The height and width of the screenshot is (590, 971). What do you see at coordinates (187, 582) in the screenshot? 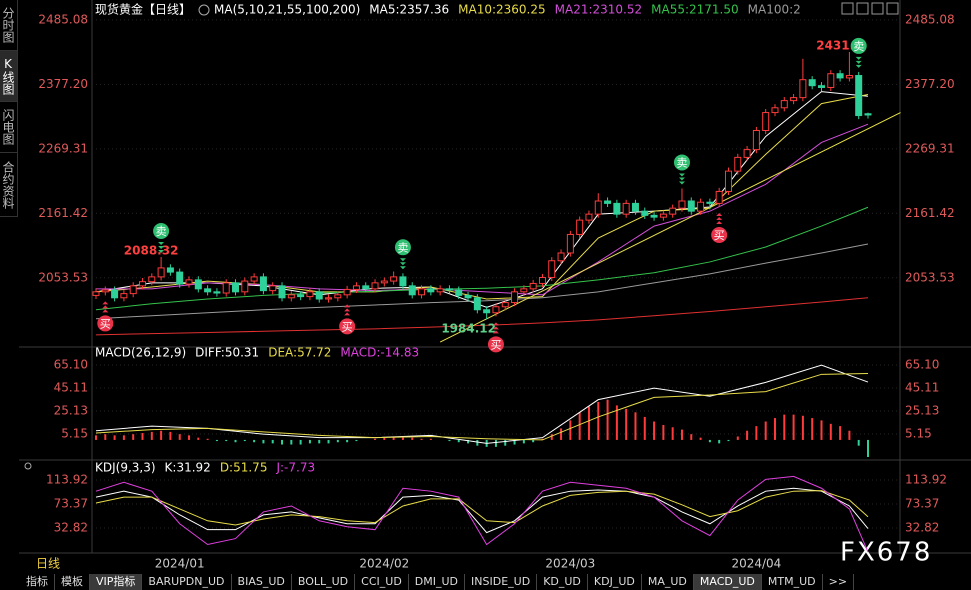
I see `indicator-tab: BARUPDN_UD` at bounding box center [187, 582].